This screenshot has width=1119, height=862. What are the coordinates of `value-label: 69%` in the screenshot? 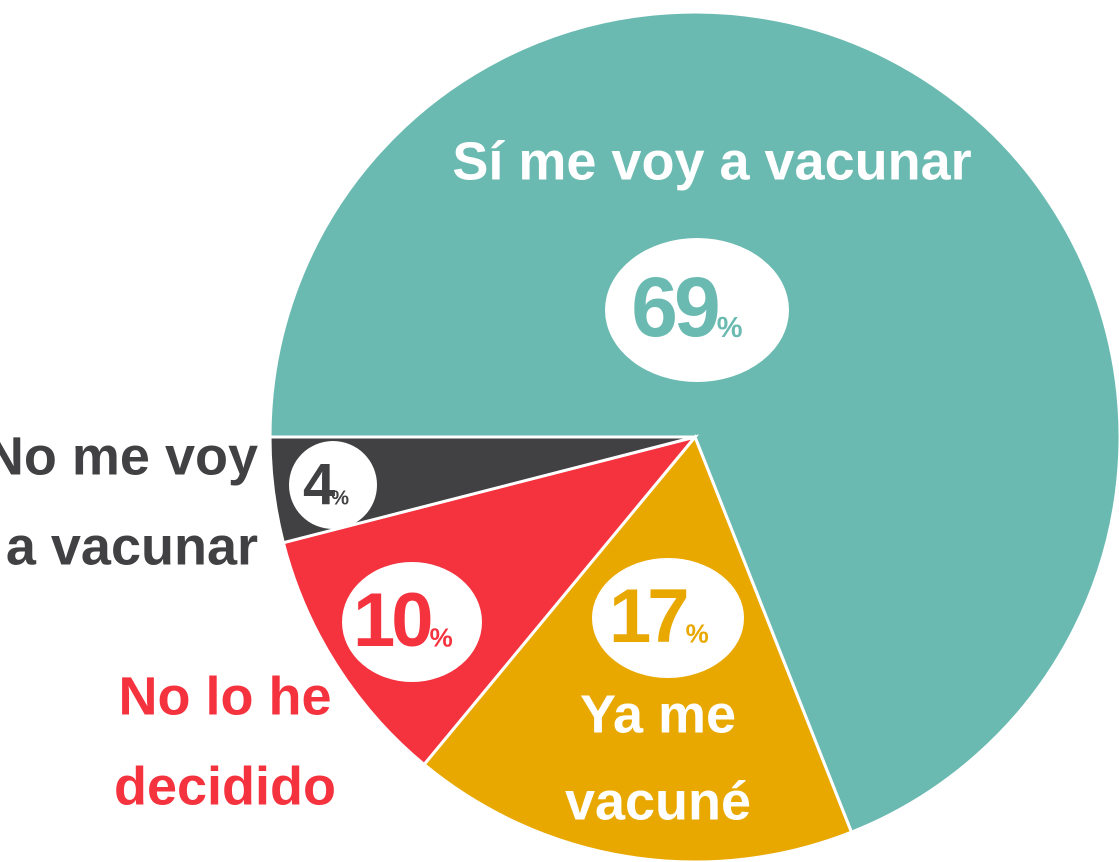 It's located at (686, 307).